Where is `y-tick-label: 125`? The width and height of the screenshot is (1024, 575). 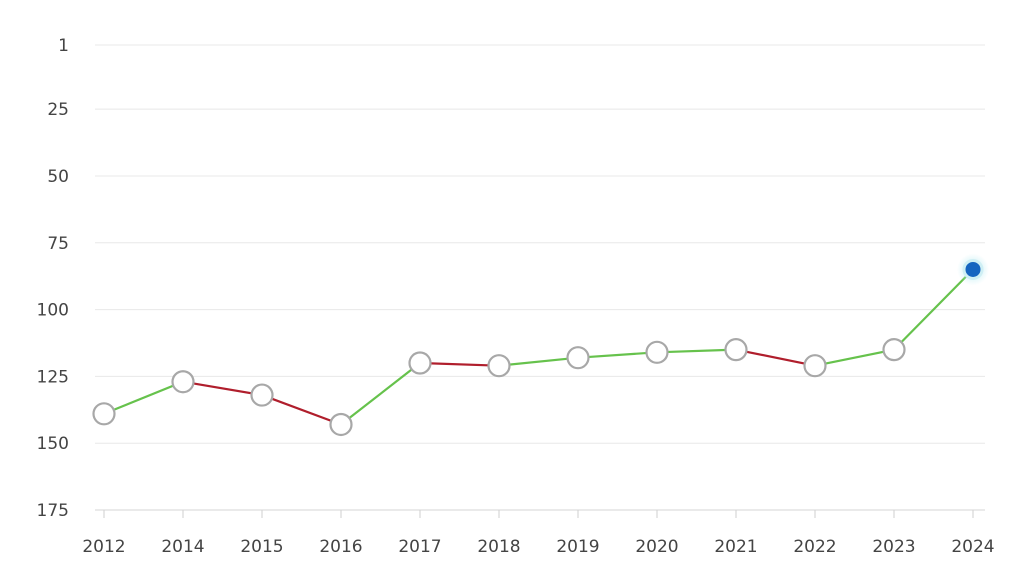 y-tick-label: 125 is located at coordinates (53, 377).